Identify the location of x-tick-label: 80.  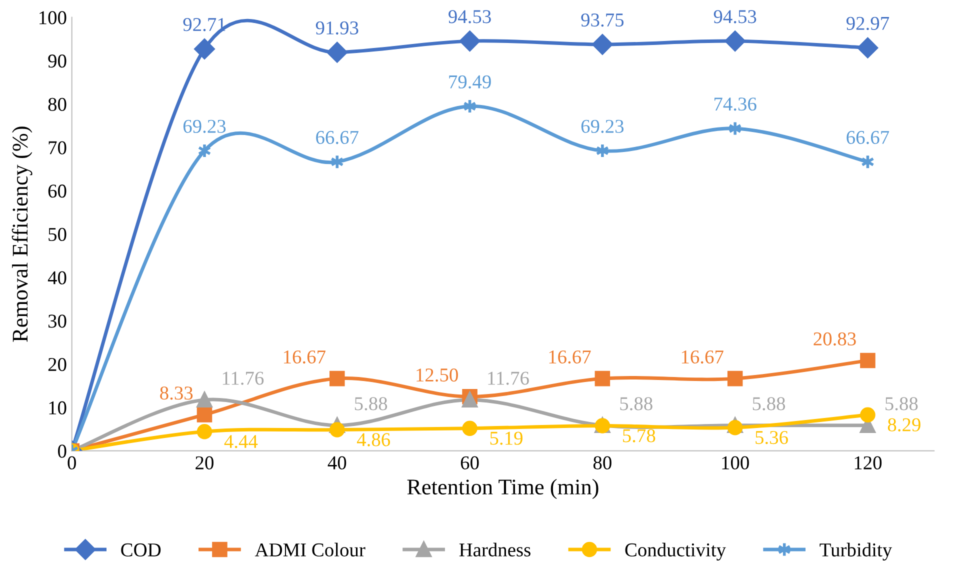
(602, 463).